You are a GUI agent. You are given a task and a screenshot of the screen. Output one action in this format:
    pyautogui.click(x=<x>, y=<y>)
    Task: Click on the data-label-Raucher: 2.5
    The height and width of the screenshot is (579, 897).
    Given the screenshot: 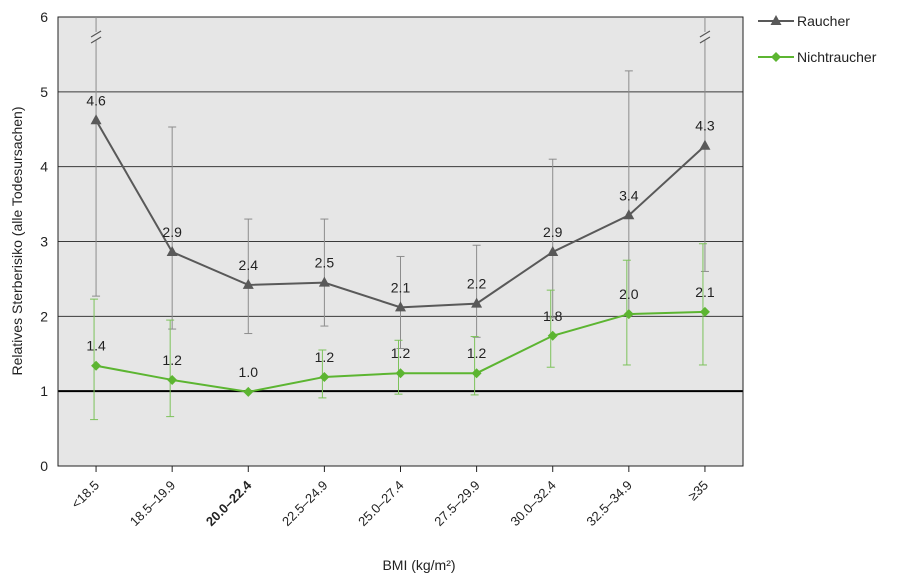 What is the action you would take?
    pyautogui.click(x=325, y=263)
    